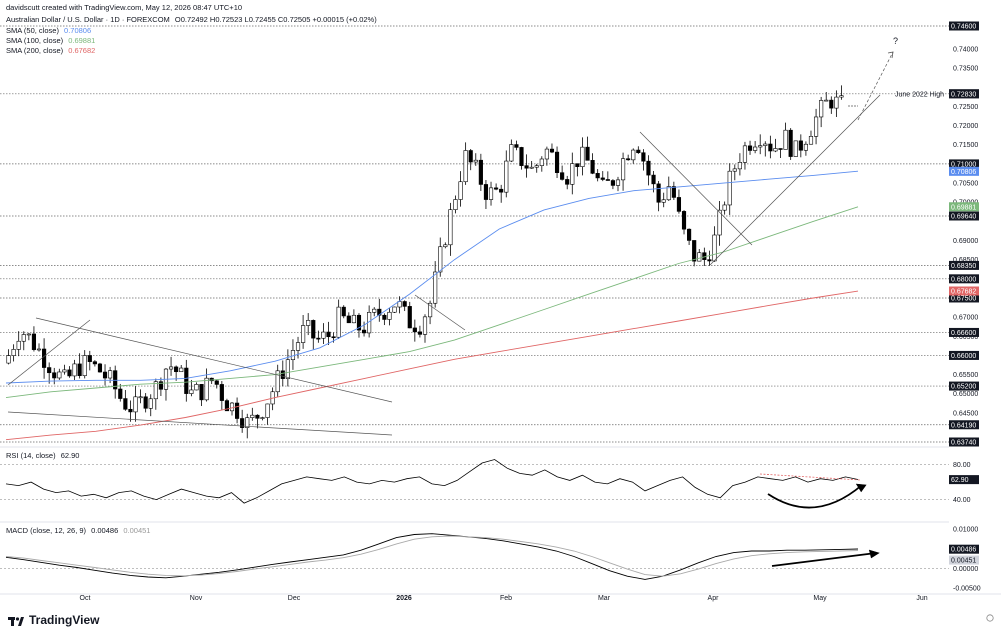  What do you see at coordinates (48, 30) in the screenshot?
I see `sma50-legend: SMA (50, close) 0.70806` at bounding box center [48, 30].